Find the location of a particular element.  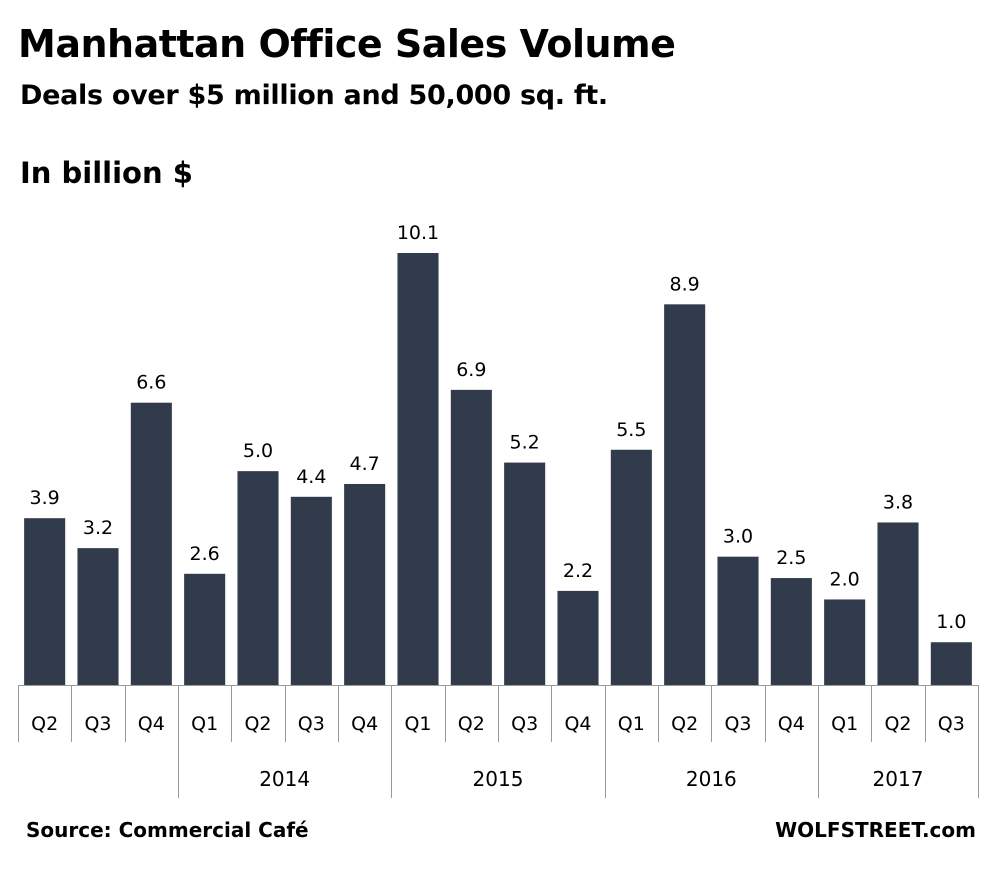

year-label: 2017 is located at coordinates (898, 779).